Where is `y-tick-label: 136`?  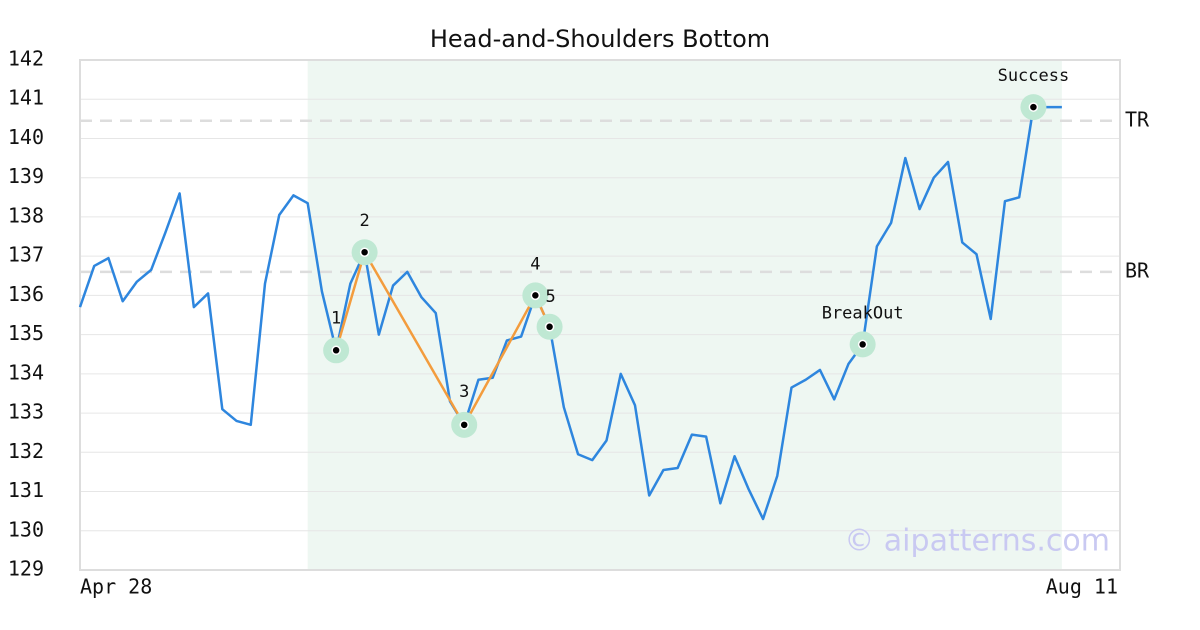
y-tick-label: 136 is located at coordinates (26, 294).